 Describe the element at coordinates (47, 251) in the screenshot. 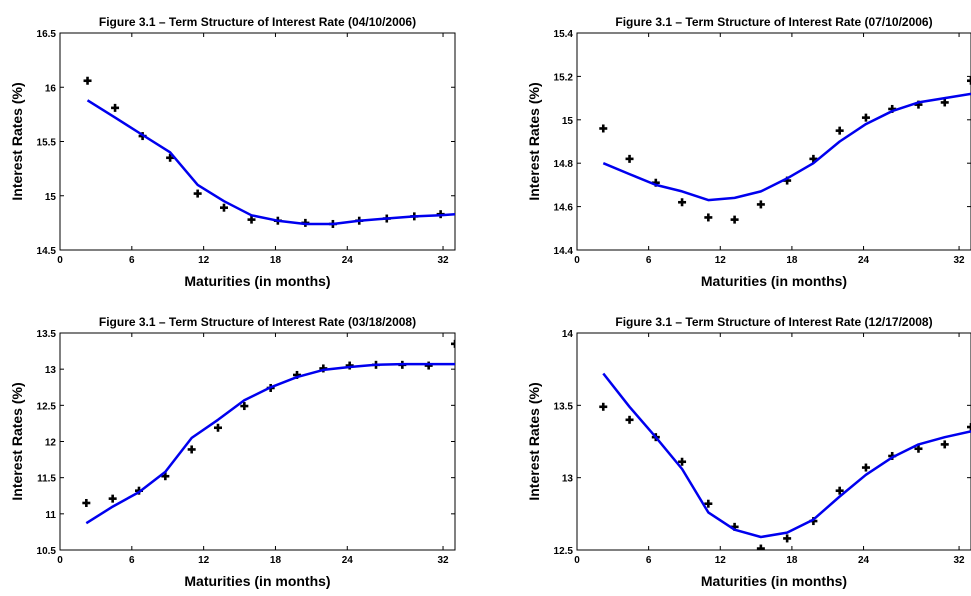

I see `y-tick-label: 14.5` at that location.